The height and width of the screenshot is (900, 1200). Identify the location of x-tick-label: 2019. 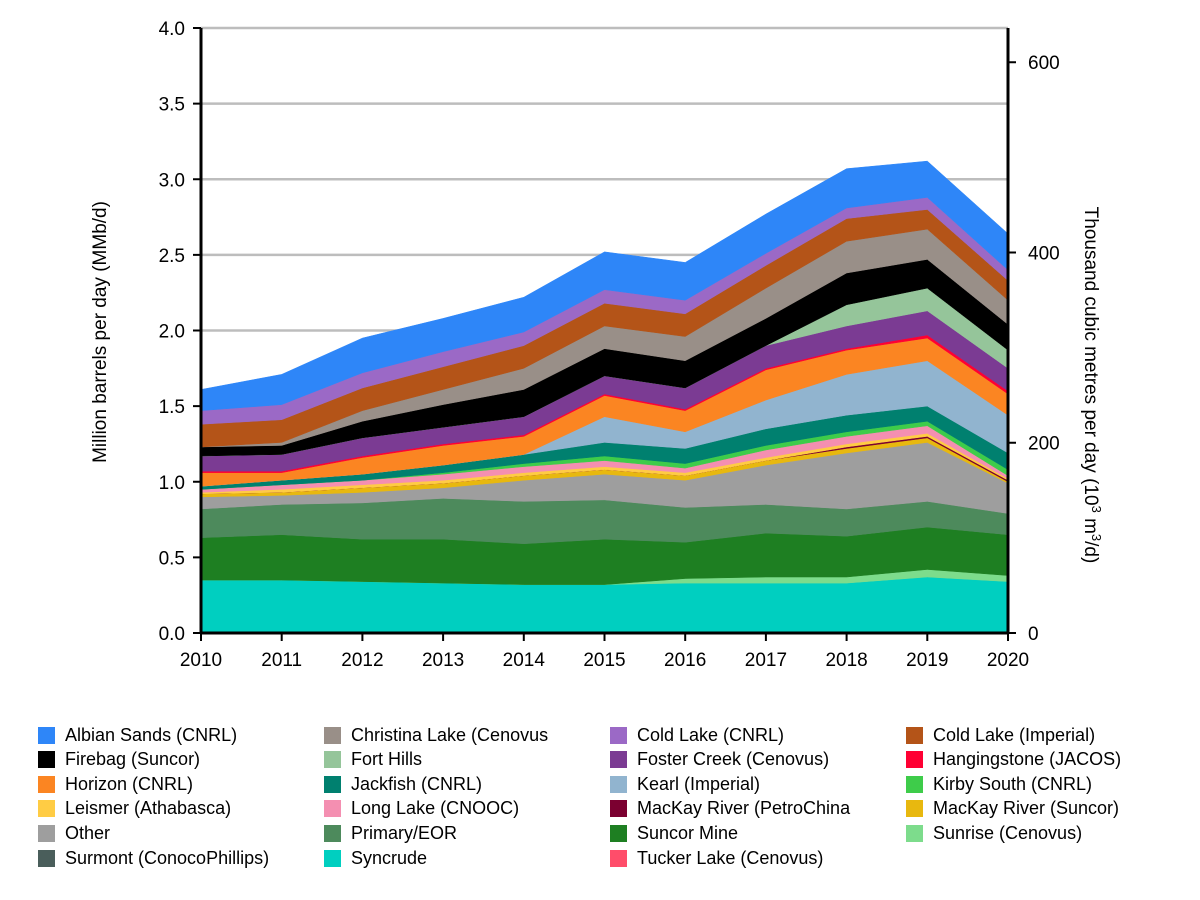
(927, 660).